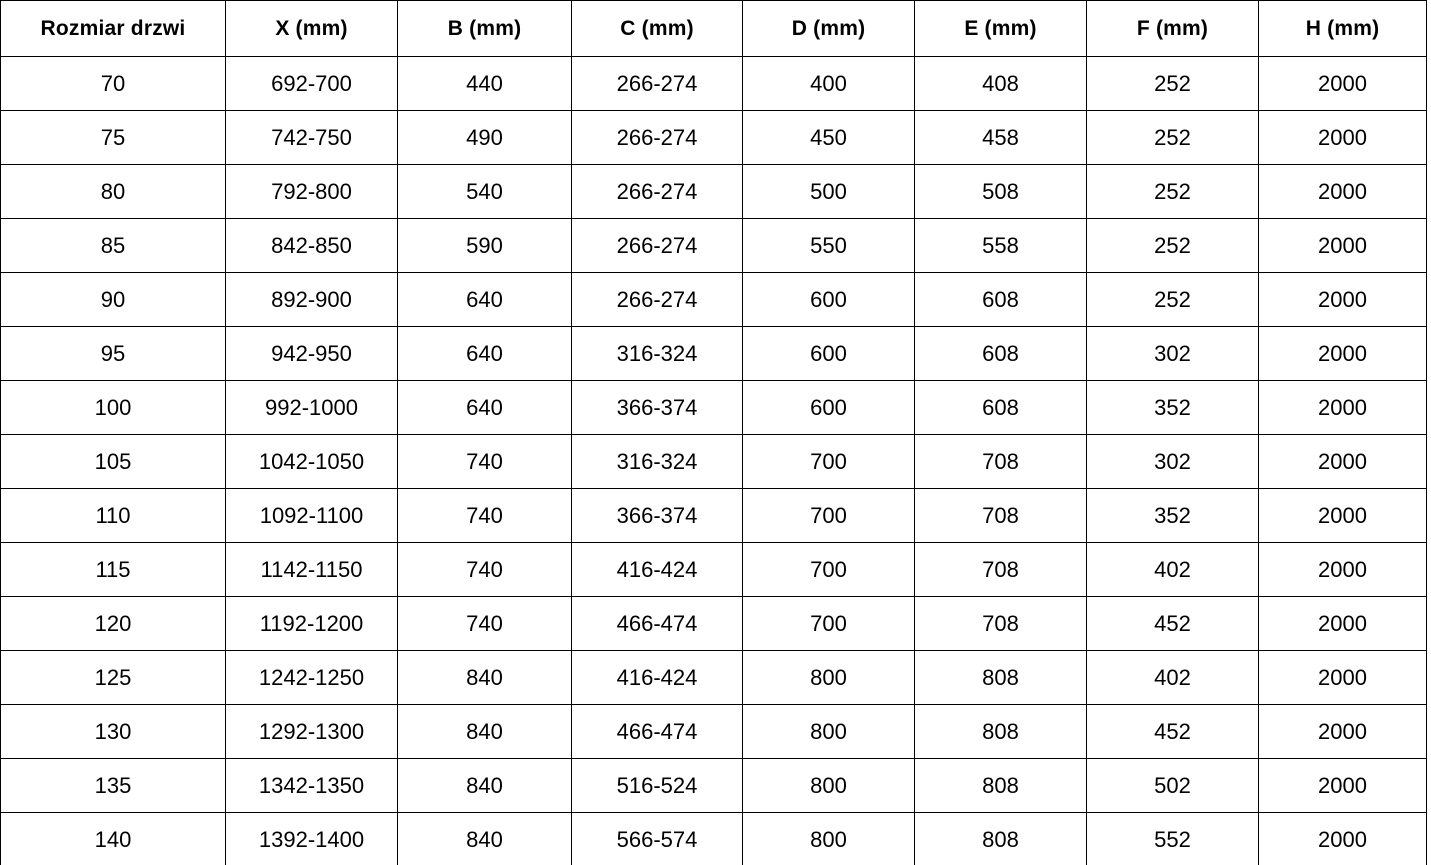 The width and height of the screenshot is (1431, 865). What do you see at coordinates (657, 785) in the screenshot?
I see `cell-value: 516-524` at bounding box center [657, 785].